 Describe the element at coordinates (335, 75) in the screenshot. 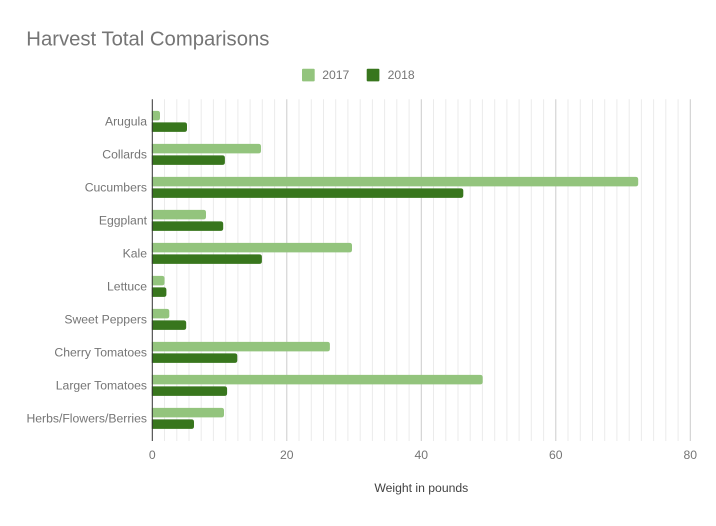

I see `svg-text: 2017` at that location.